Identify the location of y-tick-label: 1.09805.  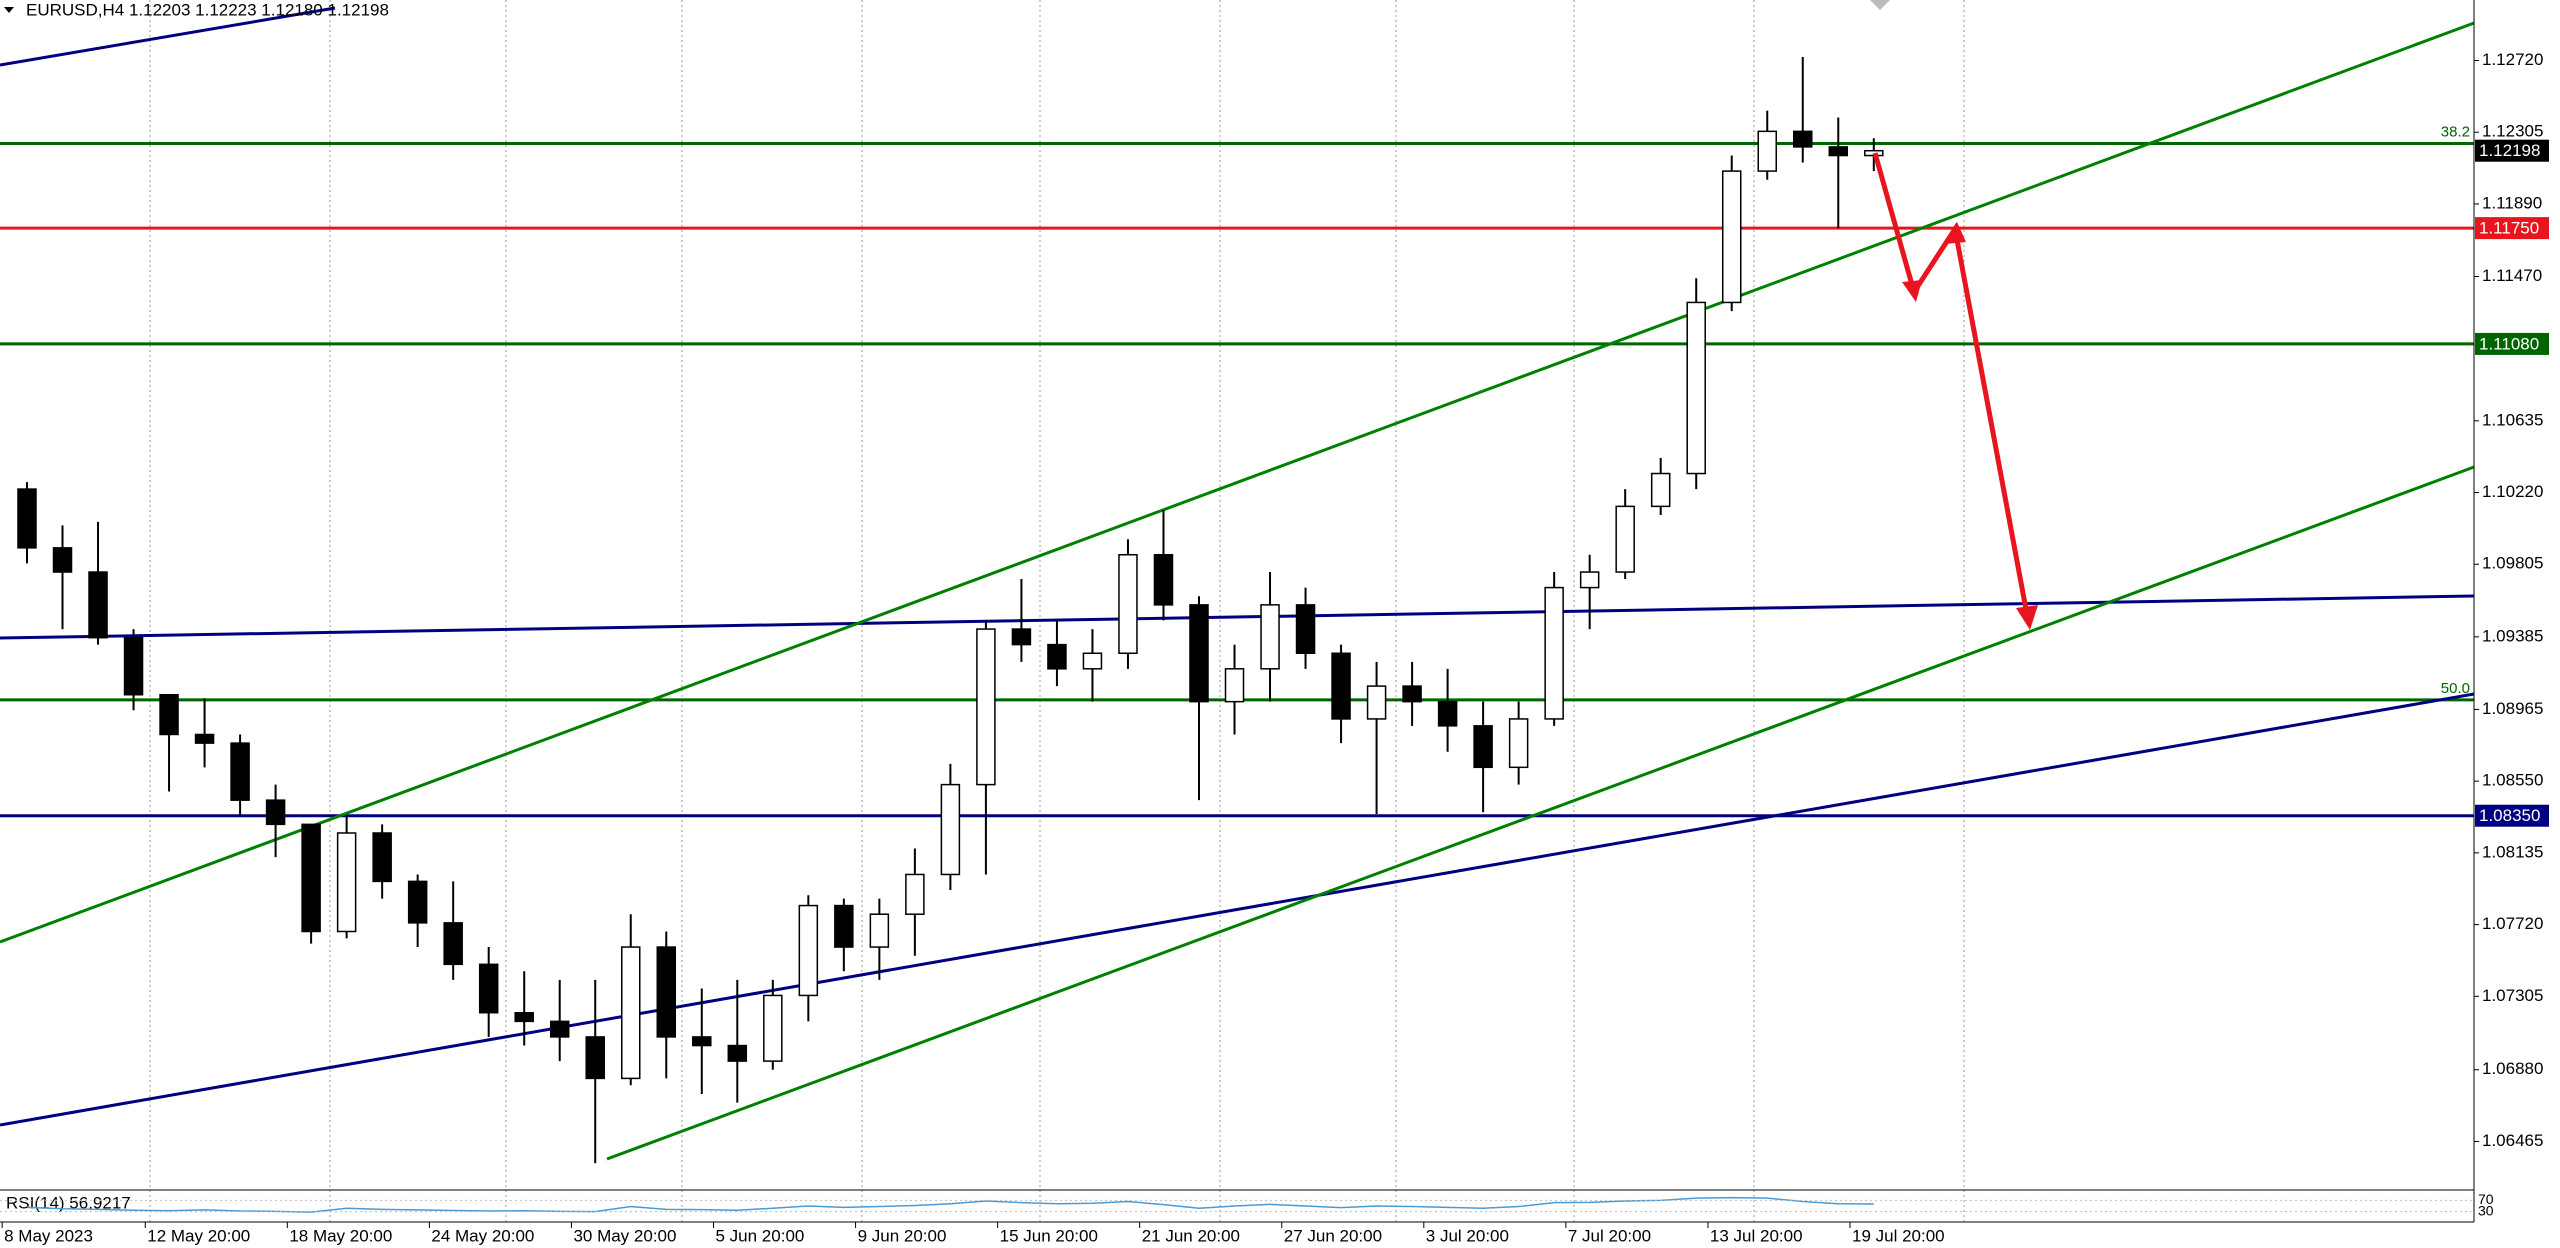
(2512, 563).